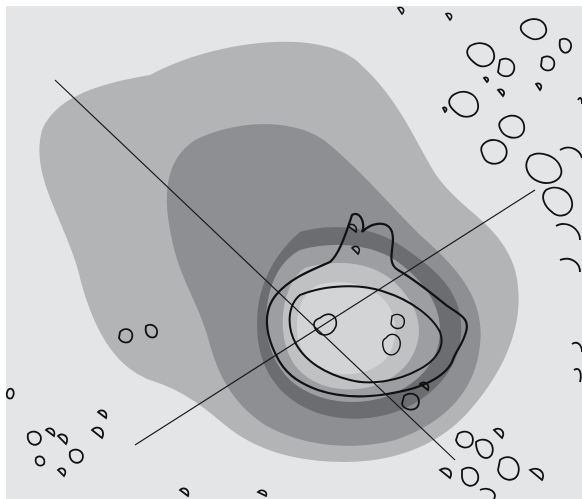 The width and height of the screenshot is (582, 499). What do you see at coordinates (291, 3) in the screenshot?
I see `top-white-strip` at bounding box center [291, 3].